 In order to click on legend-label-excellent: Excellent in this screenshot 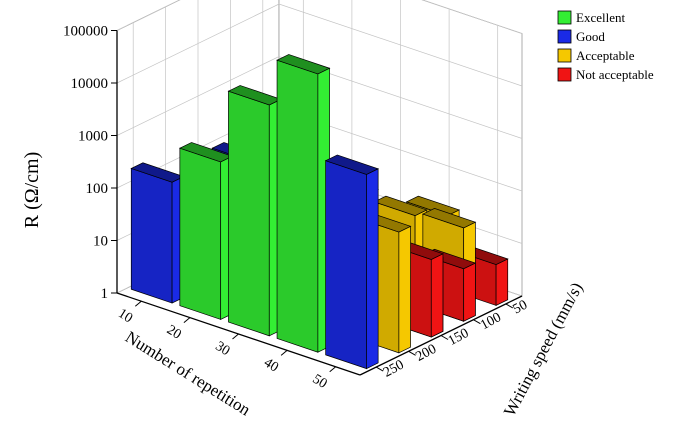, I will do `click(600, 17)`.